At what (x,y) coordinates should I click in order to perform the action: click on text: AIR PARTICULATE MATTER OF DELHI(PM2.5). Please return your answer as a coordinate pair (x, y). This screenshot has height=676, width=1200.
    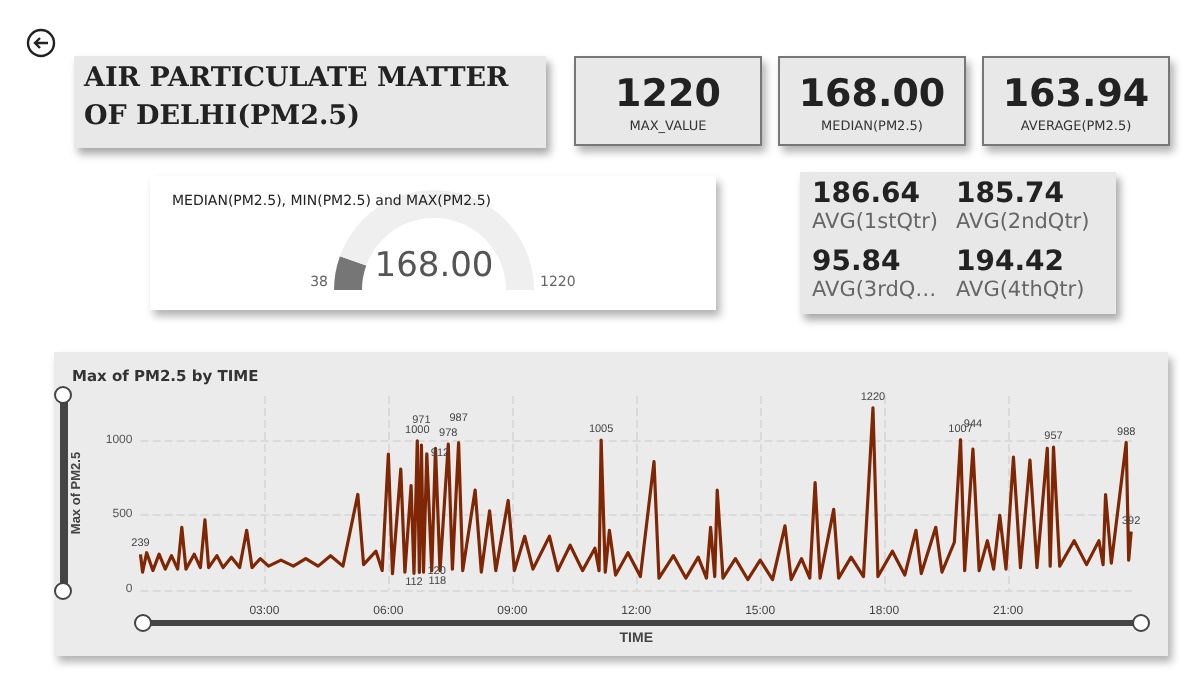
    Looking at the image, I should click on (310, 102).